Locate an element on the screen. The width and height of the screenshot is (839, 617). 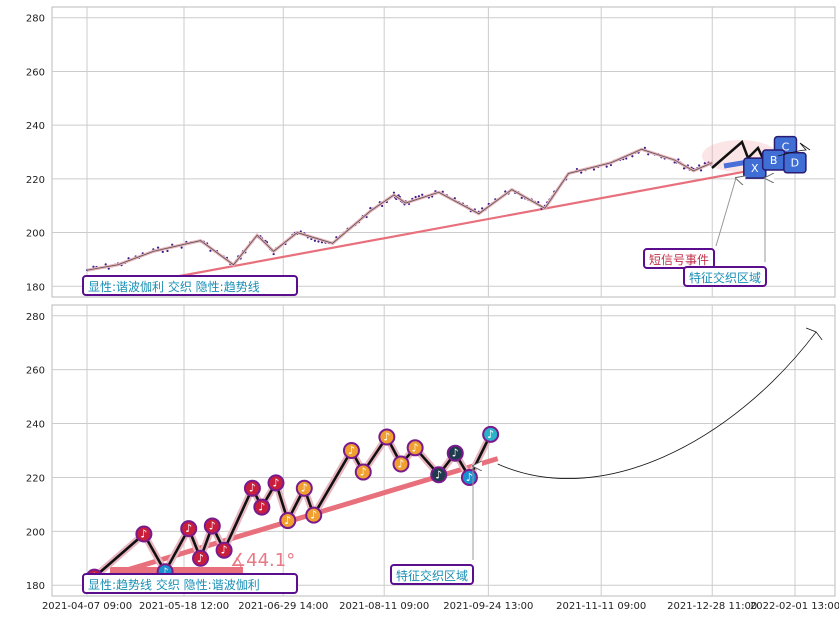
top-trend-line is located at coordinates (466, 223).